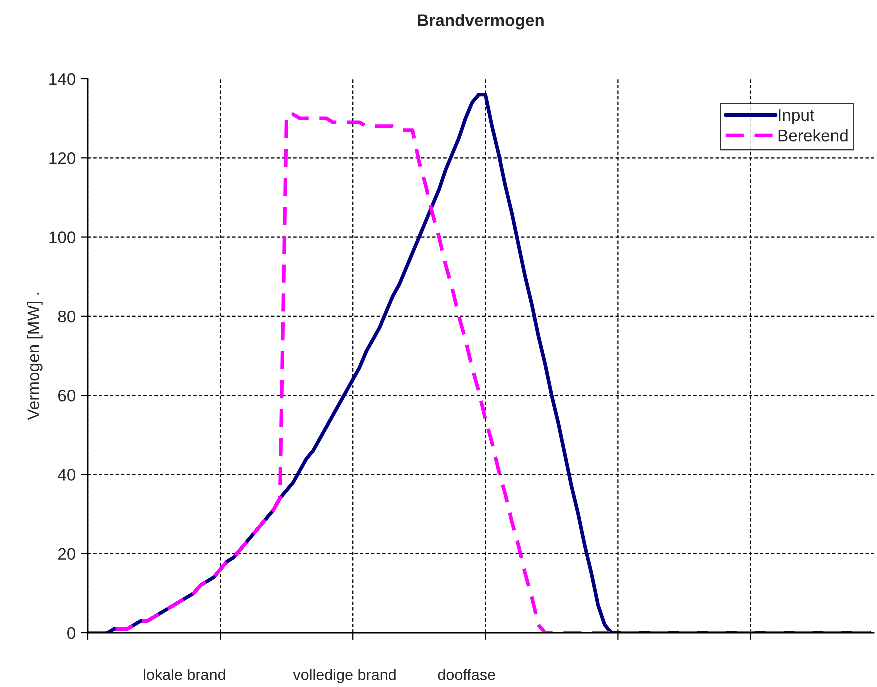 The width and height of the screenshot is (877, 687). Describe the element at coordinates (481, 22) in the screenshot. I see `chart-title: Brandvermogen` at that location.